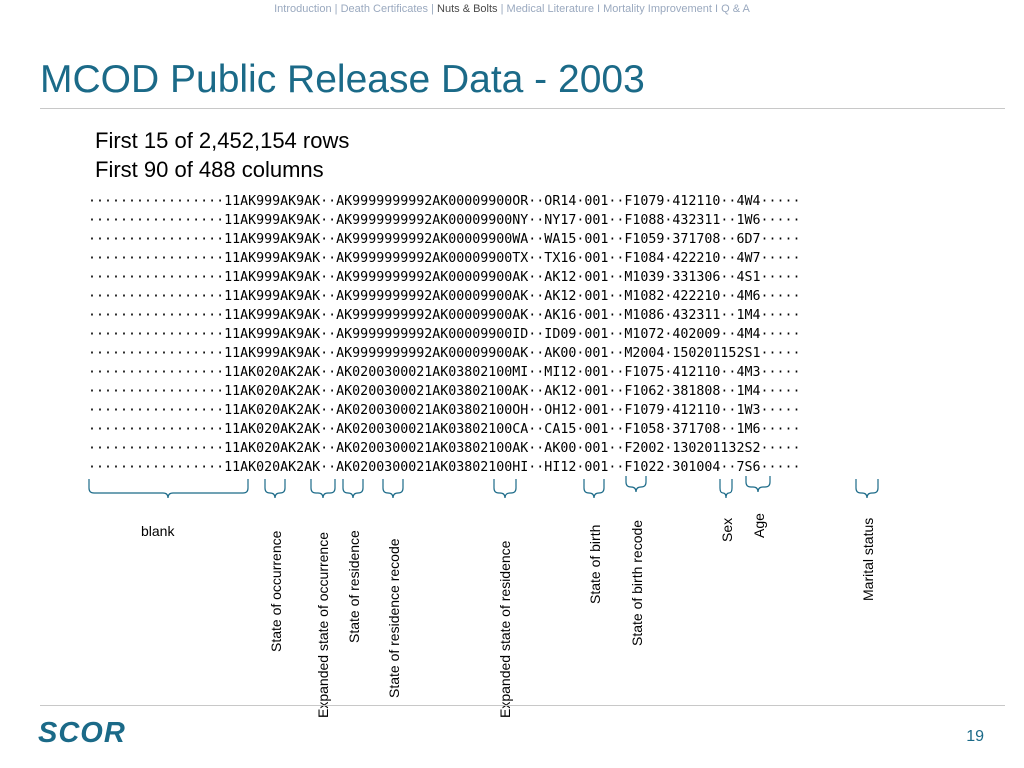 This screenshot has height=768, width=1024. I want to click on bracket-state-birth-recode, so click(636, 484).